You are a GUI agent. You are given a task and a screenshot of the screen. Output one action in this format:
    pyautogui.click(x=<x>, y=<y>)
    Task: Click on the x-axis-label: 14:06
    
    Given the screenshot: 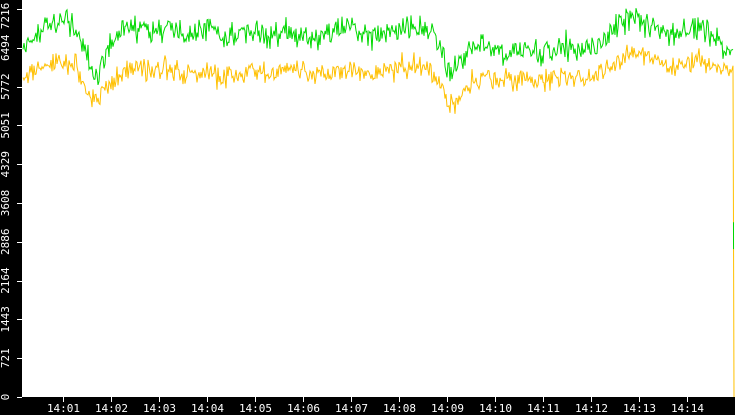 What is the action you would take?
    pyautogui.click(x=303, y=408)
    